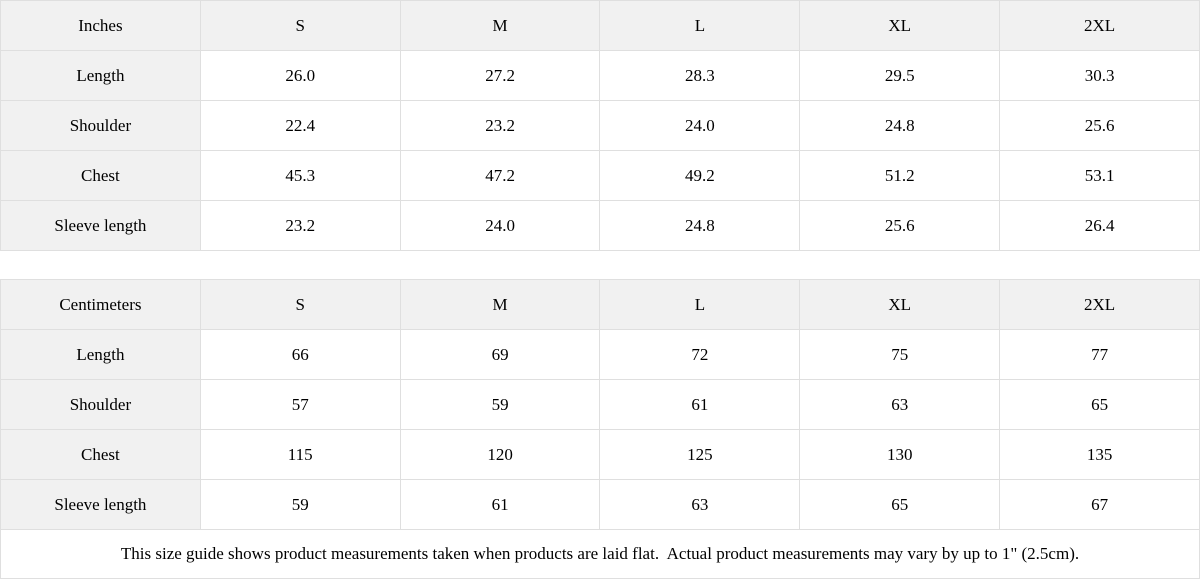 This screenshot has width=1200, height=580. I want to click on centimeters-value-cell: 130, so click(900, 454).